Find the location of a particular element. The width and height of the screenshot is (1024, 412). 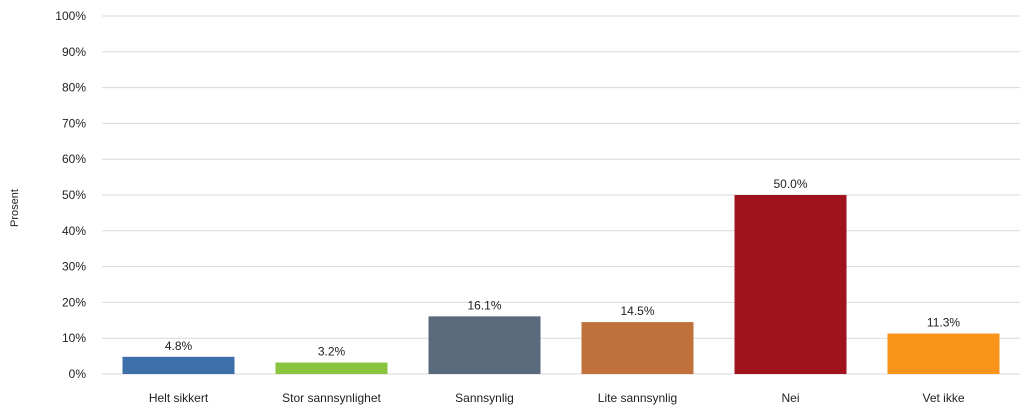

x-category-label: Vet ikke is located at coordinates (943, 398).